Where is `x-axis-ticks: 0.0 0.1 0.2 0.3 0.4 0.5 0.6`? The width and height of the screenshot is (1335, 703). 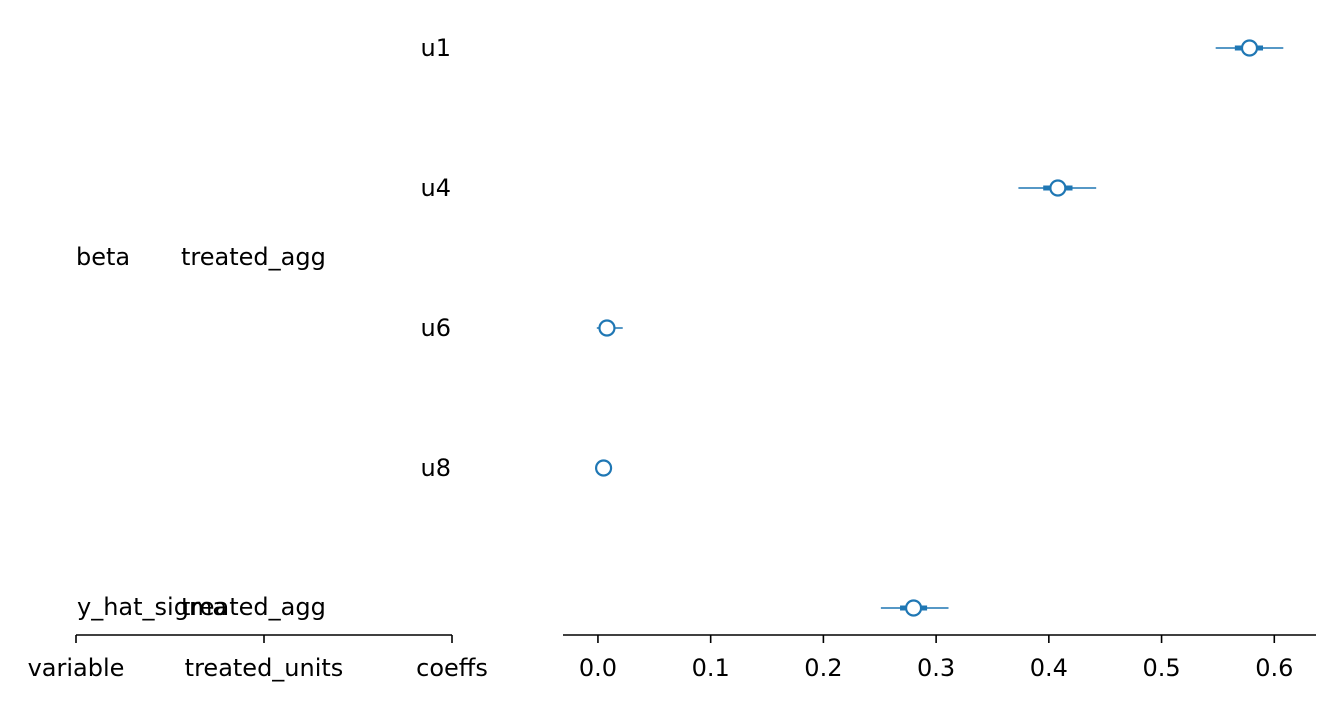 x-axis-ticks: 0.0 0.1 0.2 0.3 0.4 0.5 0.6 is located at coordinates (936, 658).